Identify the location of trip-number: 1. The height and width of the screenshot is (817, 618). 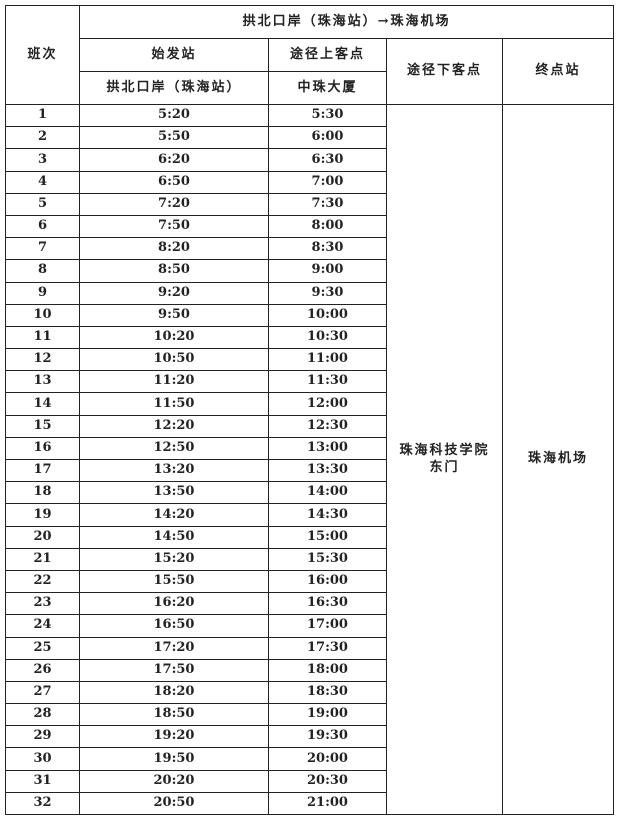
(42, 115).